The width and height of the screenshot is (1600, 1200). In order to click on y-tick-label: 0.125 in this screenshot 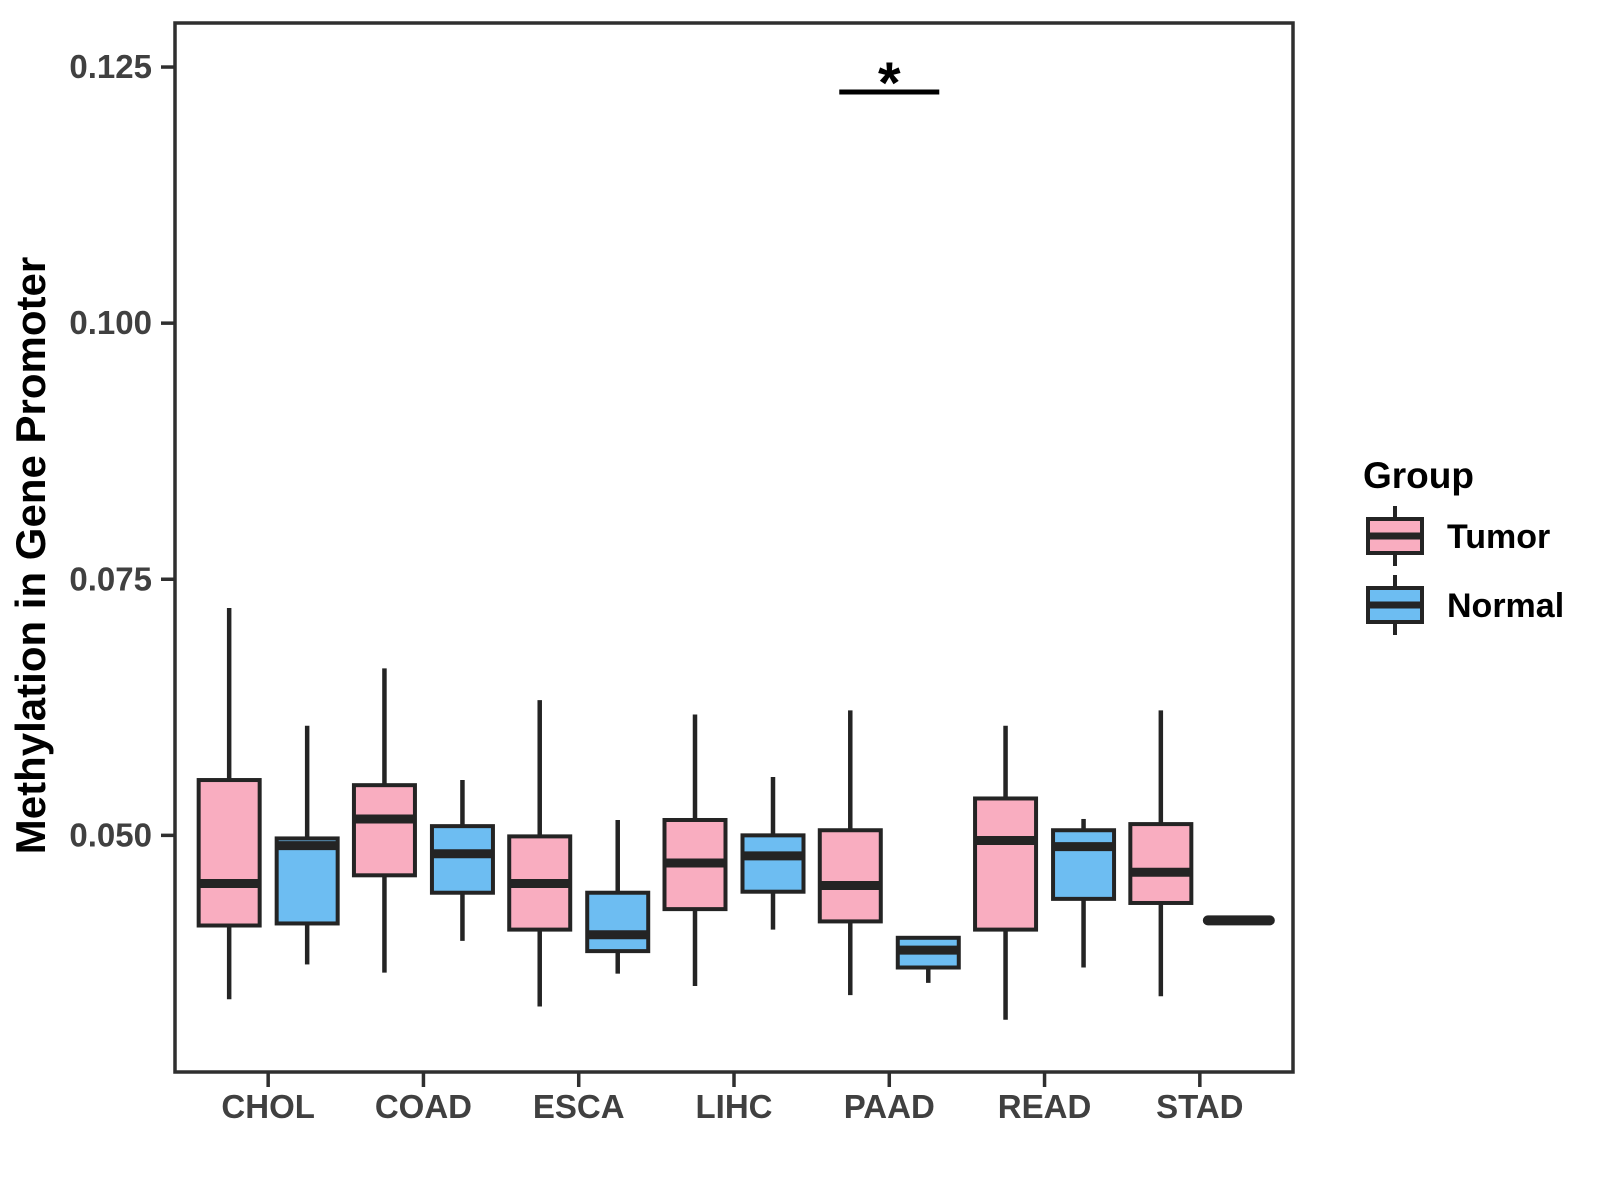, I will do `click(110, 66)`.